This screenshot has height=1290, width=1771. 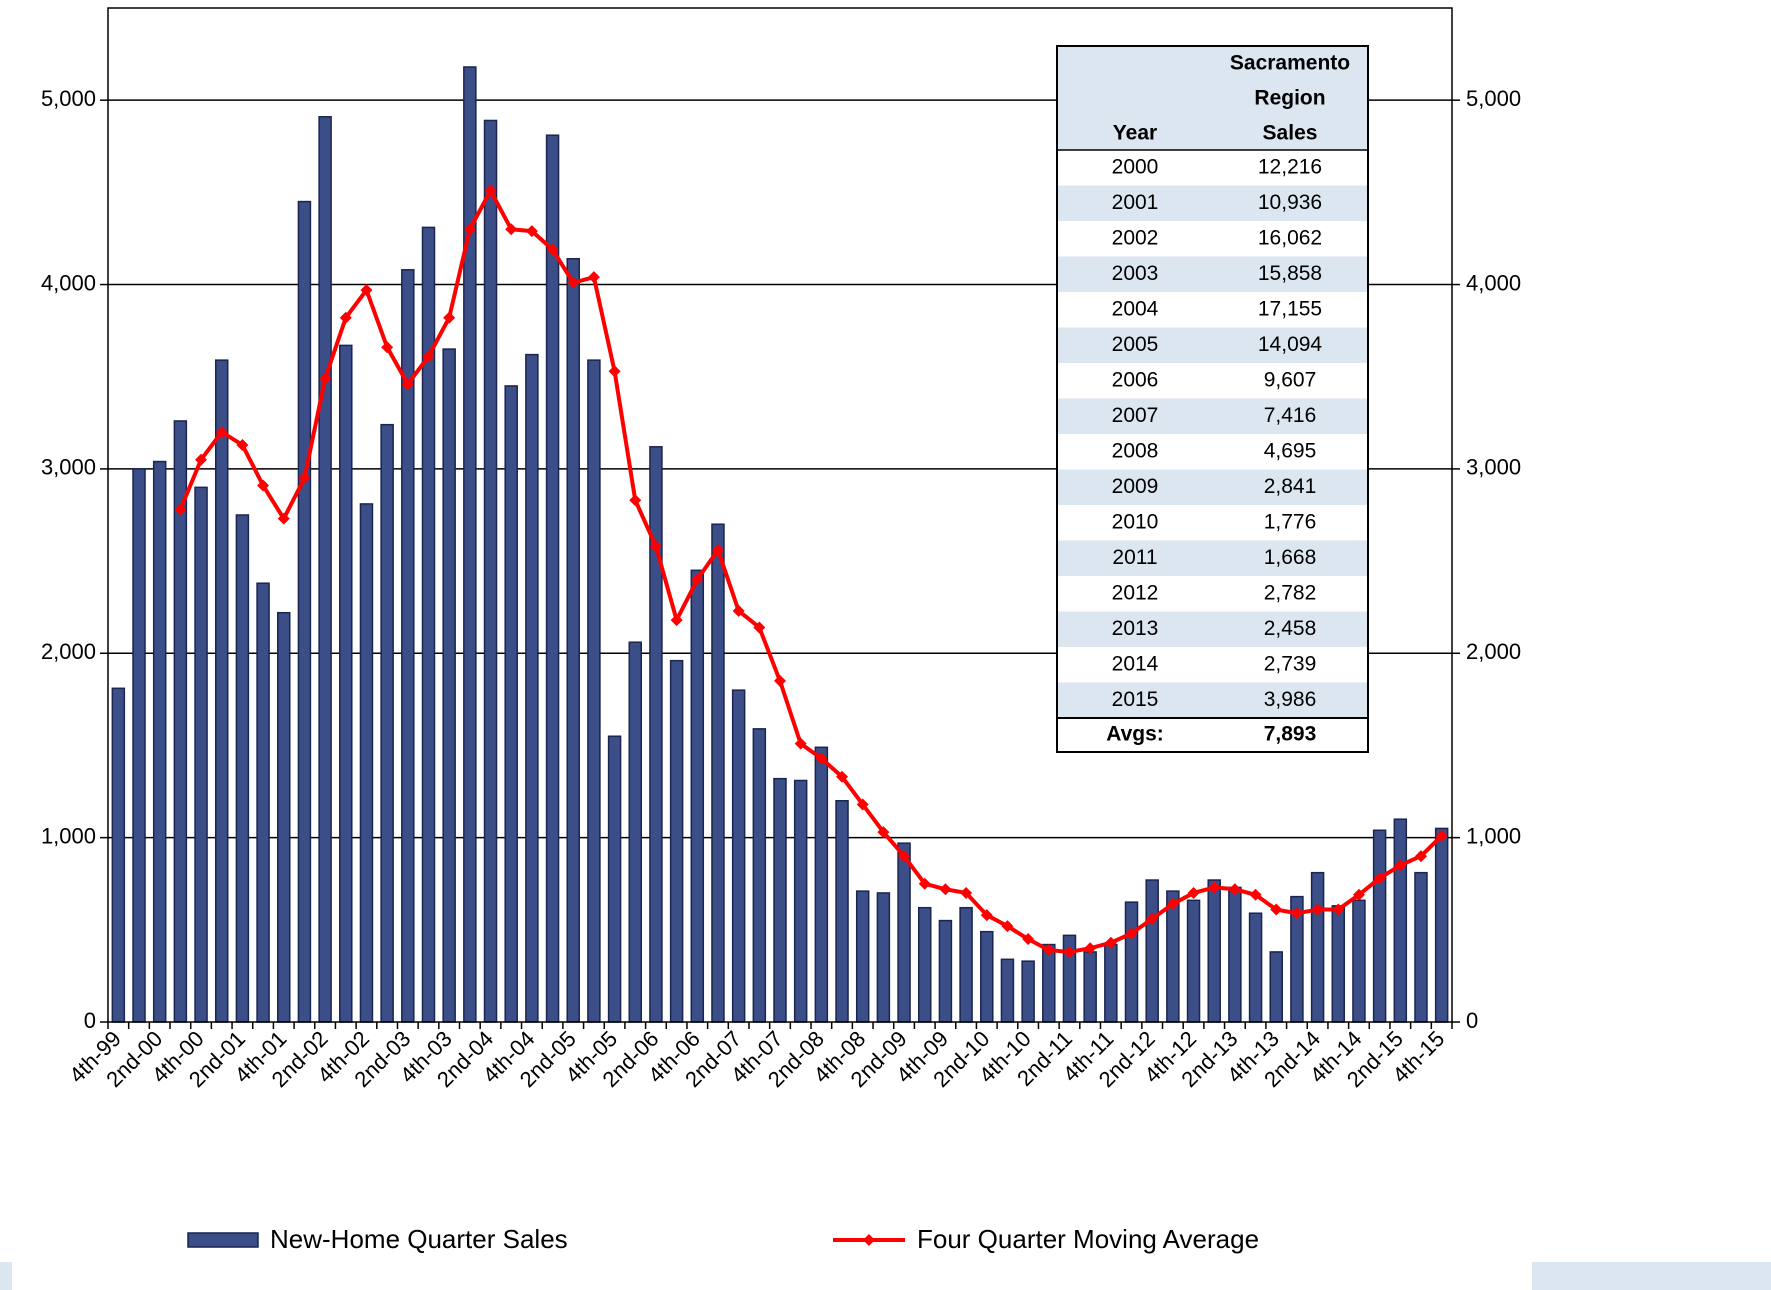 I want to click on table-sales: 2,458, so click(x=1290, y=628).